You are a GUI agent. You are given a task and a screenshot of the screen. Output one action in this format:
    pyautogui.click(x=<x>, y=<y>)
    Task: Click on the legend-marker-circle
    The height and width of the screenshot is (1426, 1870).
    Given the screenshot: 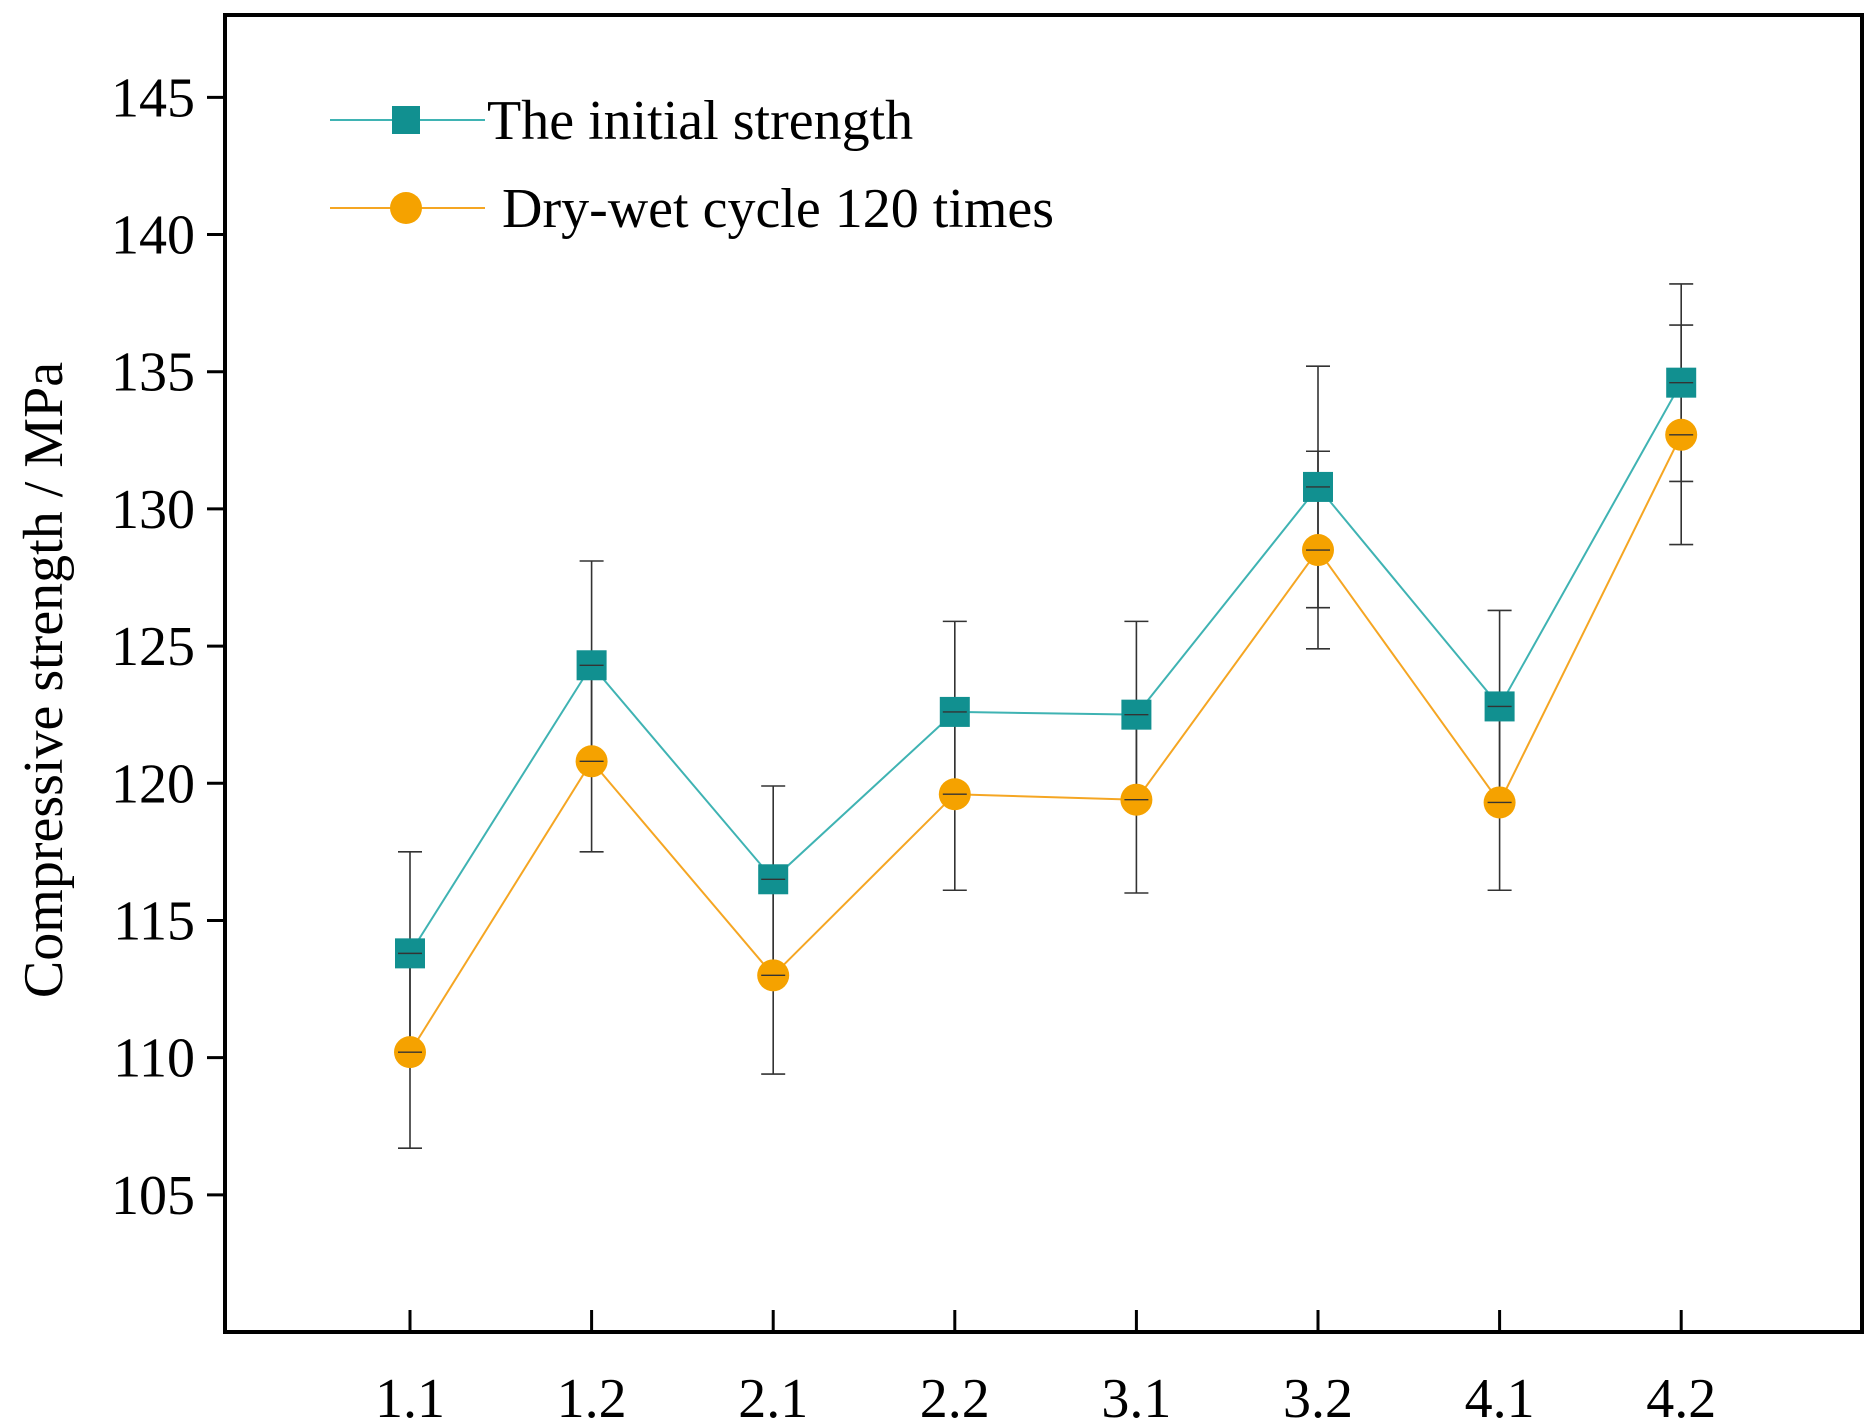 What is the action you would take?
    pyautogui.click(x=406, y=208)
    